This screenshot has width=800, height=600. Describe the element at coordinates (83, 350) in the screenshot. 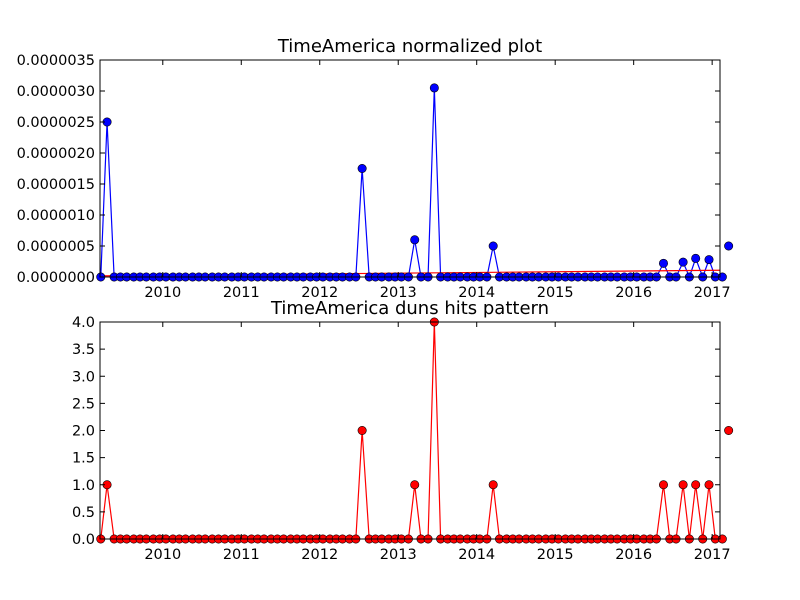

I see `y-tick-label: 3.5` at that location.